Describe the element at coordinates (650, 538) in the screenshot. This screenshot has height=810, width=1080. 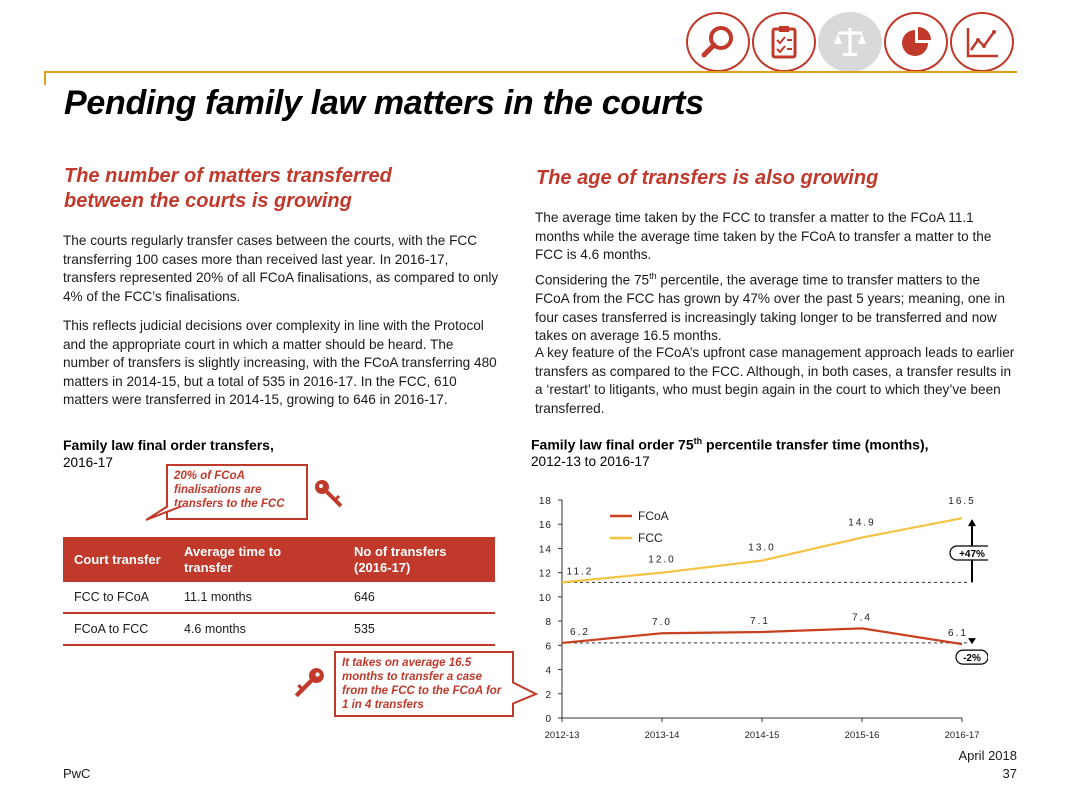
I see `legend-label: FCC` at that location.